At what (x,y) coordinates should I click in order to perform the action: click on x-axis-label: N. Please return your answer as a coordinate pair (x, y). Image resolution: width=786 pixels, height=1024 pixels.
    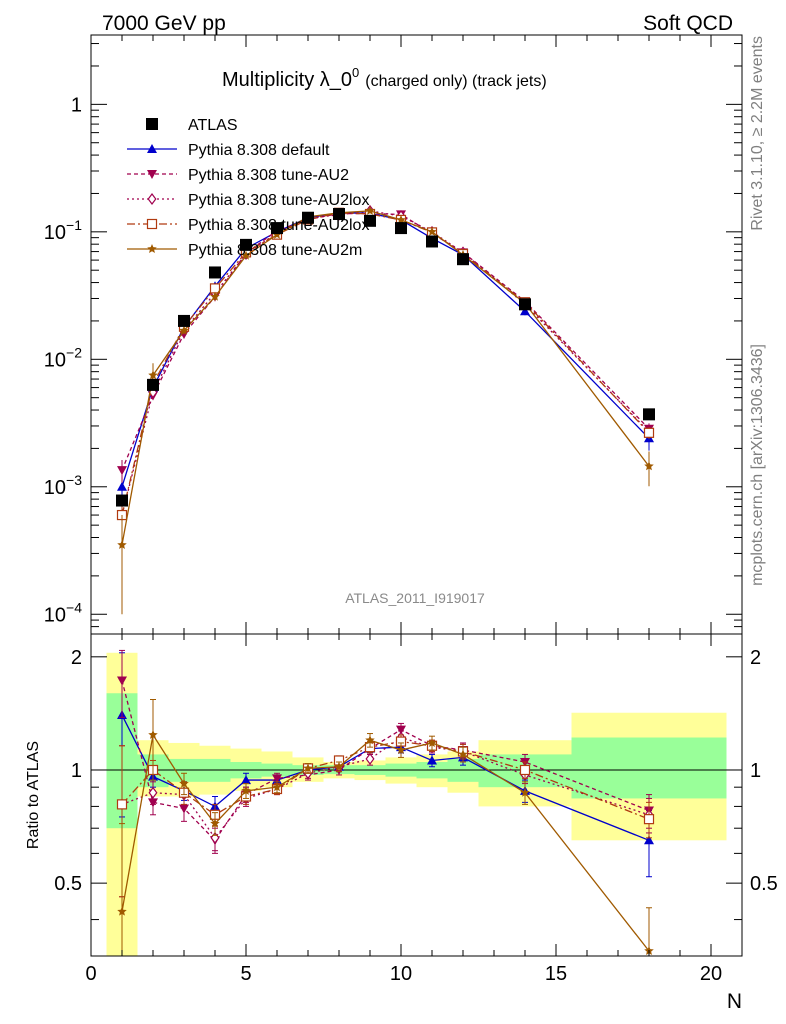
    Looking at the image, I should click on (734, 1001).